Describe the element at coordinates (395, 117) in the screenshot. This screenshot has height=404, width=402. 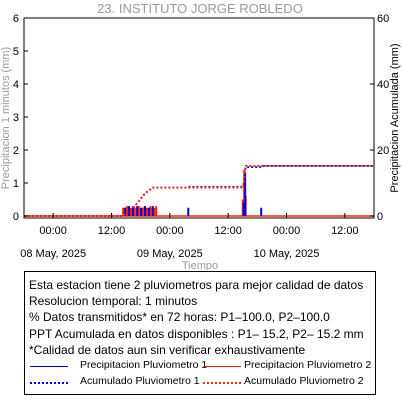
I see `y-axis-label-right: Precipitacion Acumulada (mm)` at that location.